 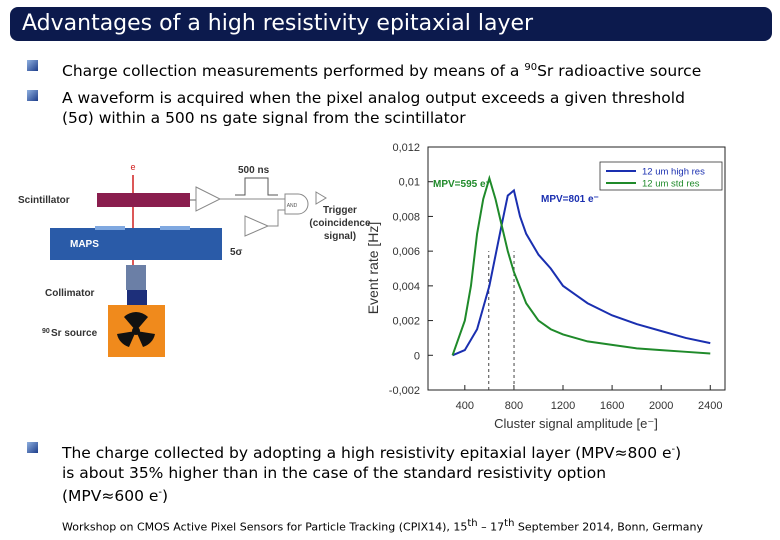 I want to click on threshold-label: 5σ, so click(x=236, y=252).